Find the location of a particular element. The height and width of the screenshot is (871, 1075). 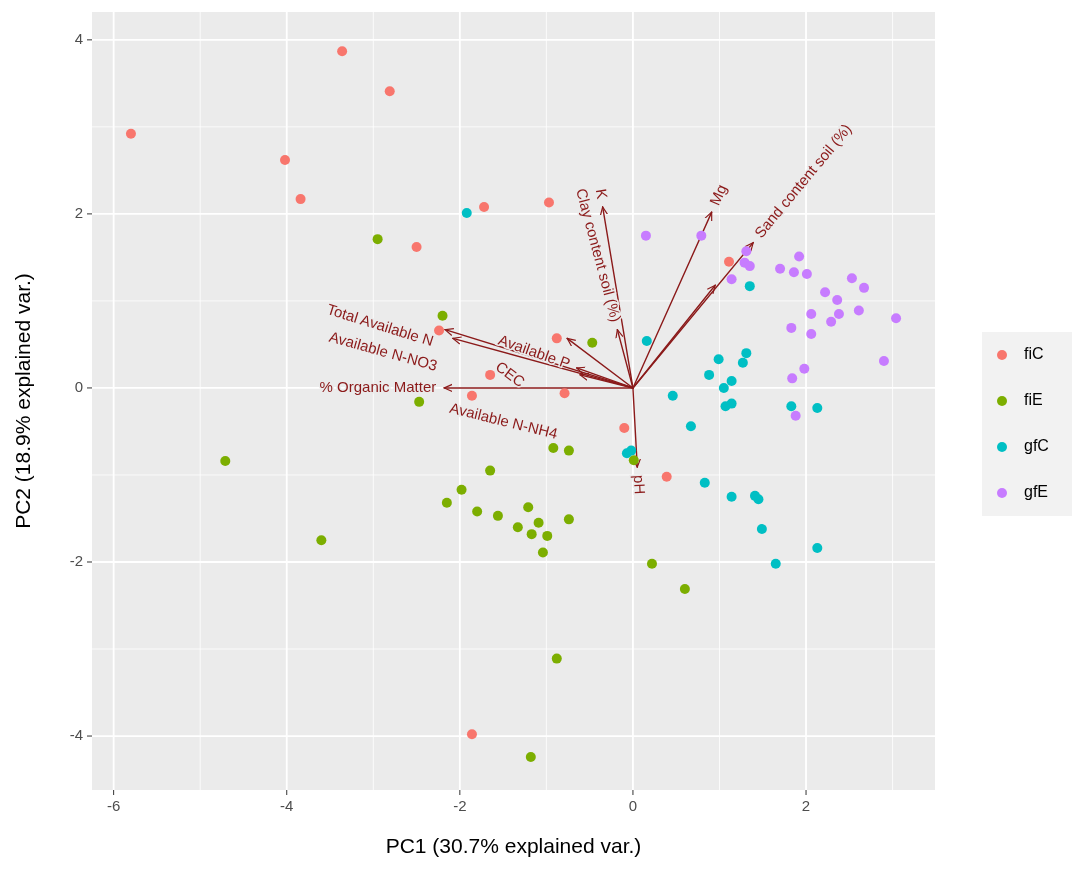

x-tick-label: -4 is located at coordinates (287, 805).